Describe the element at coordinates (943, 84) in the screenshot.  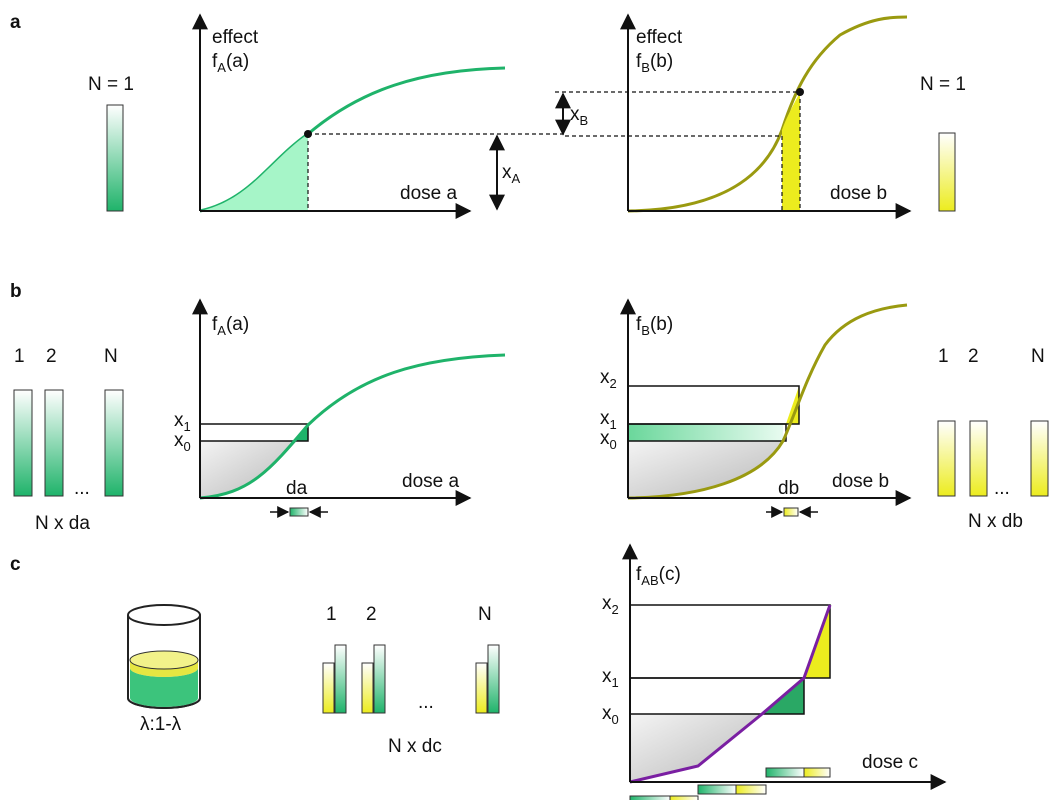
I see `n-label-a-right: N = 1` at that location.